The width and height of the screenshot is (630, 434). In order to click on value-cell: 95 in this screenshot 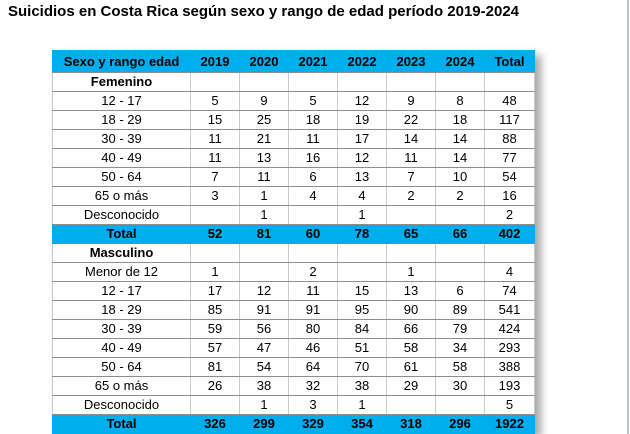, I will do `click(362, 310)`.